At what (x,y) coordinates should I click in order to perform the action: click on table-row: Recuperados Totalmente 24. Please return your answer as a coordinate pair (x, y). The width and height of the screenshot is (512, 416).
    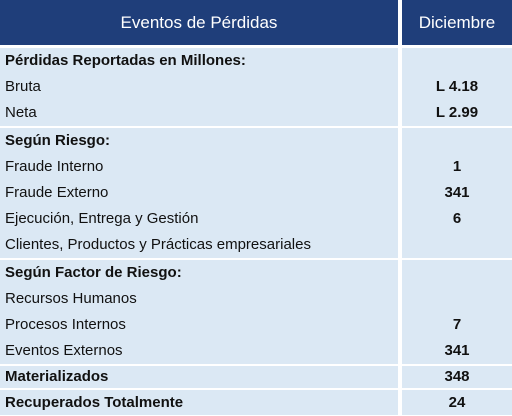
    Looking at the image, I should click on (256, 403).